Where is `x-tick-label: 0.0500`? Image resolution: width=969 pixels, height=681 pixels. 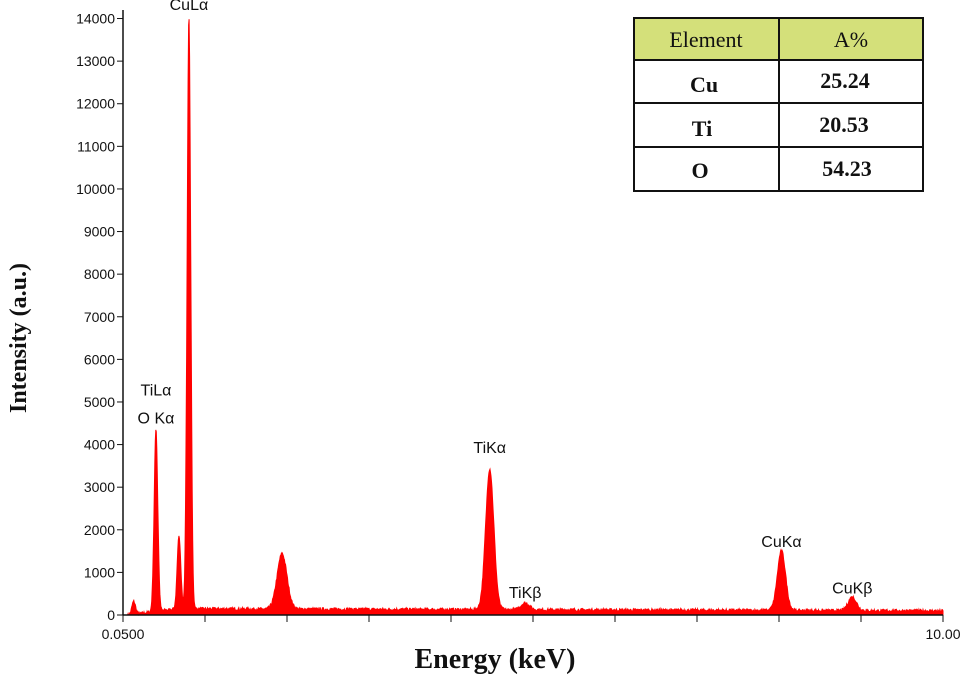
x-tick-label: 0.0500 is located at coordinates (123, 634).